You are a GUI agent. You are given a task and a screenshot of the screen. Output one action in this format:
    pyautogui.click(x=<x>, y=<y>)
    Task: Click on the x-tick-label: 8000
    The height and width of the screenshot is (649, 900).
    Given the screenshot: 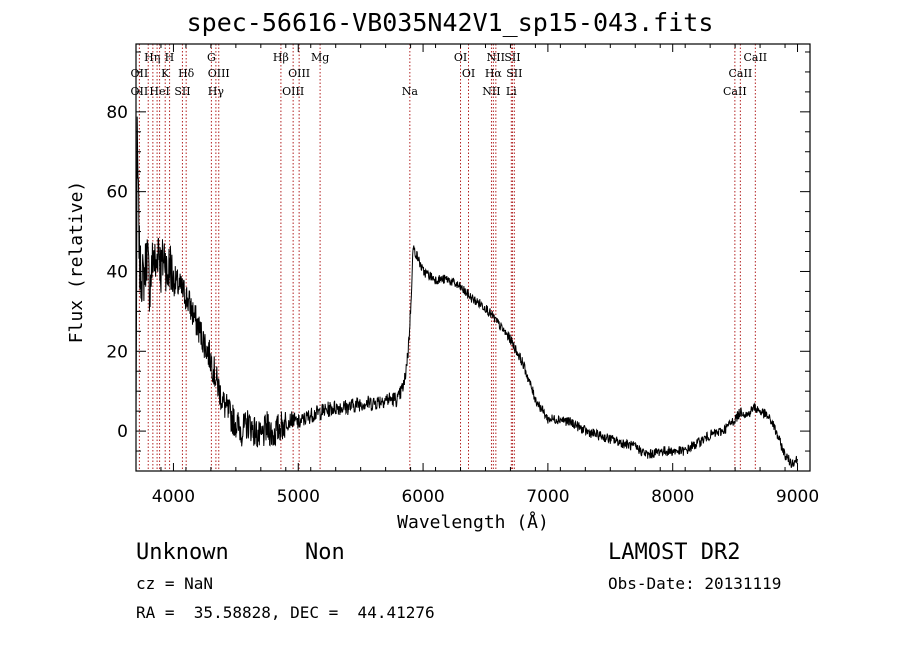 What is the action you would take?
    pyautogui.click(x=672, y=497)
    